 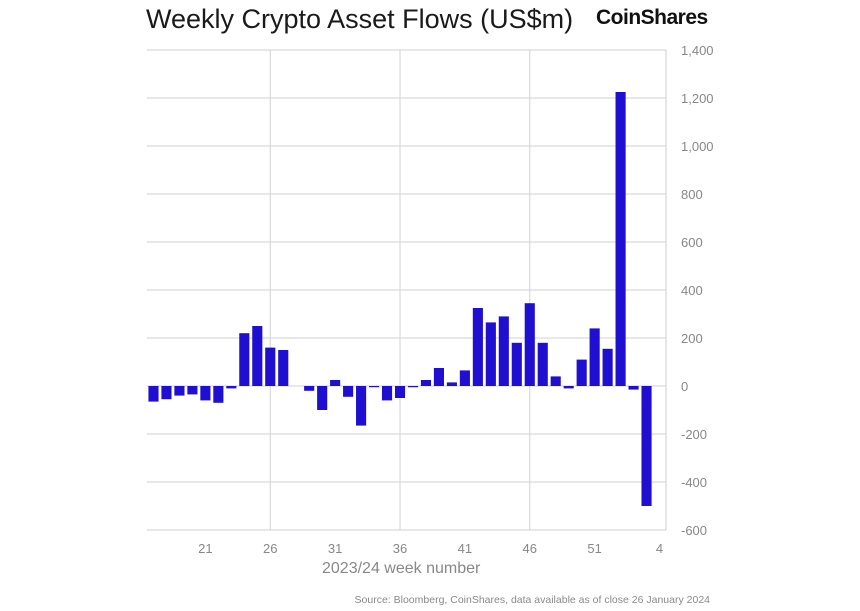 I want to click on y-tick-label: 200, so click(x=692, y=338).